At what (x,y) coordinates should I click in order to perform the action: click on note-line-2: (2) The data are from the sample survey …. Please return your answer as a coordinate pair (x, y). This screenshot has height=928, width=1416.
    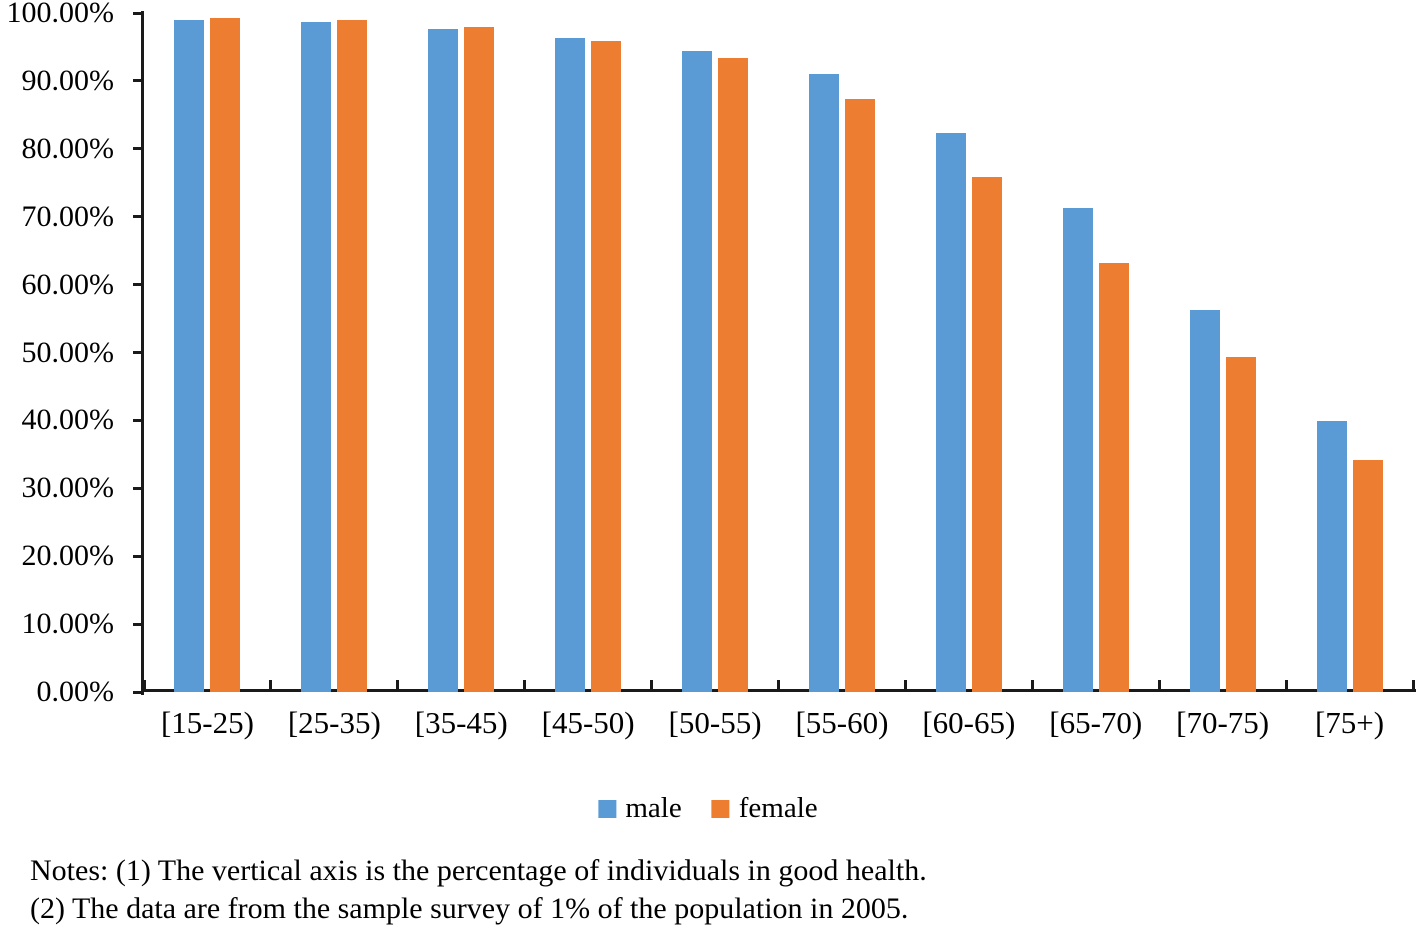
    Looking at the image, I should click on (469, 908).